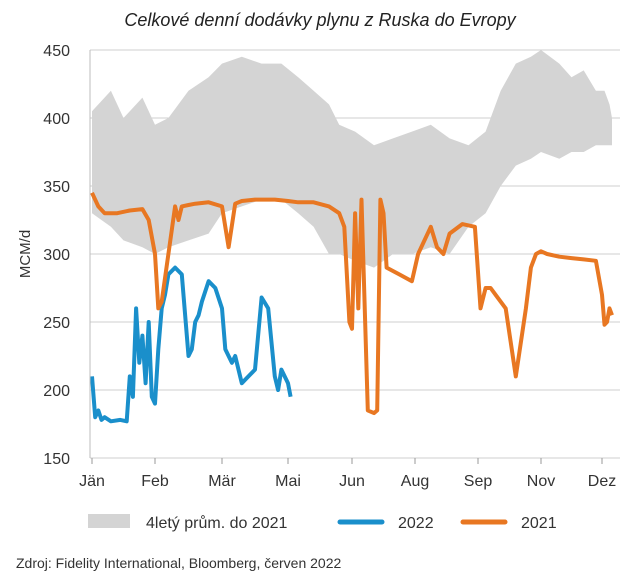 The image size is (640, 583). I want to click on y-axis-title: MCM/d, so click(25, 254).